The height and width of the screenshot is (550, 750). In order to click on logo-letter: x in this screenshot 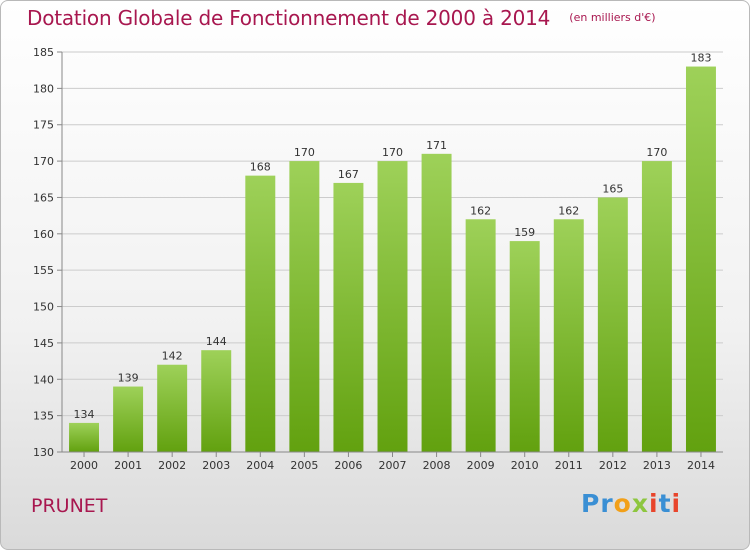, I will do `click(640, 503)`.